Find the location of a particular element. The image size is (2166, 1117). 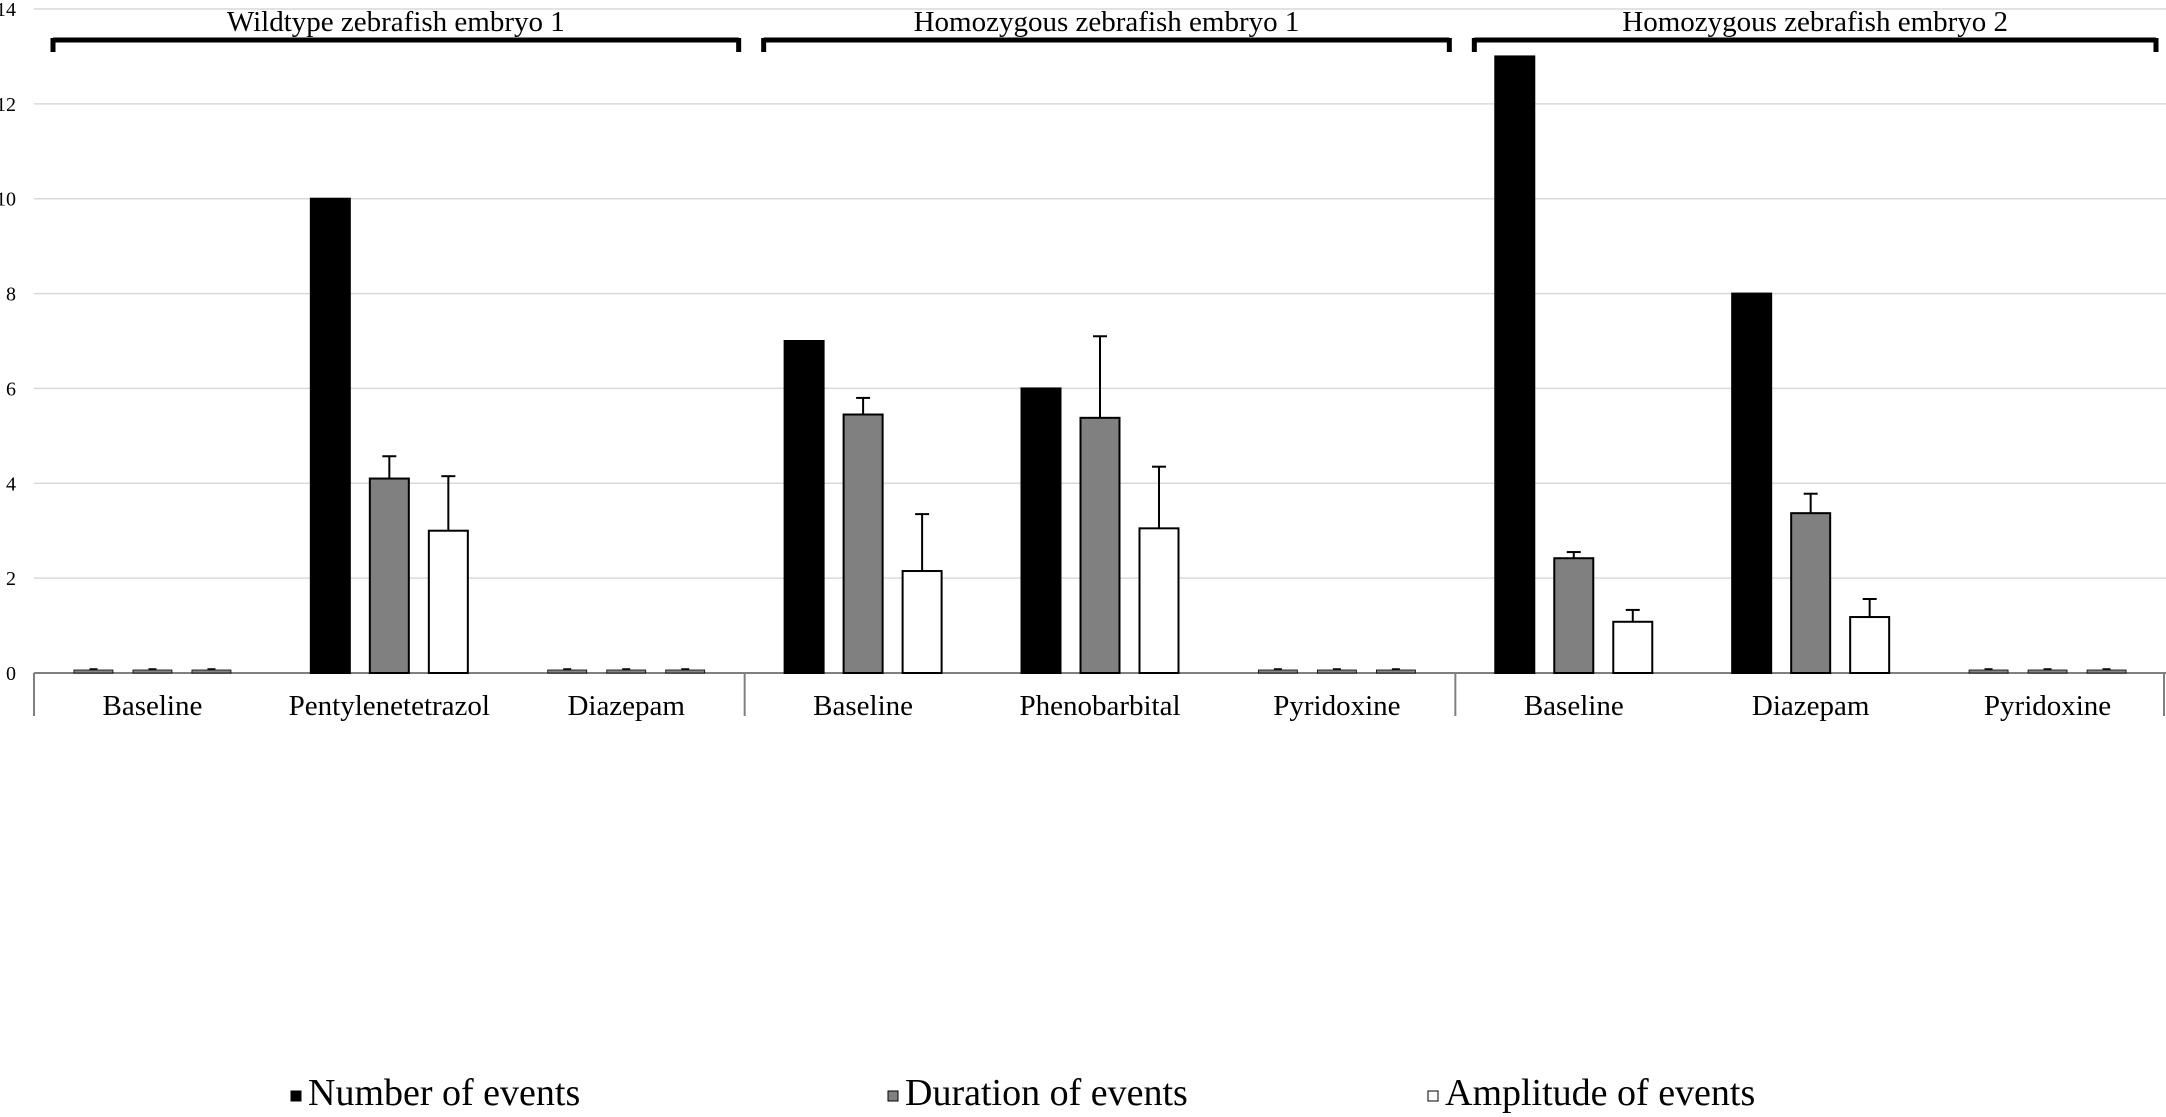

legend-label: Amplitude of events is located at coordinates (1600, 1093).